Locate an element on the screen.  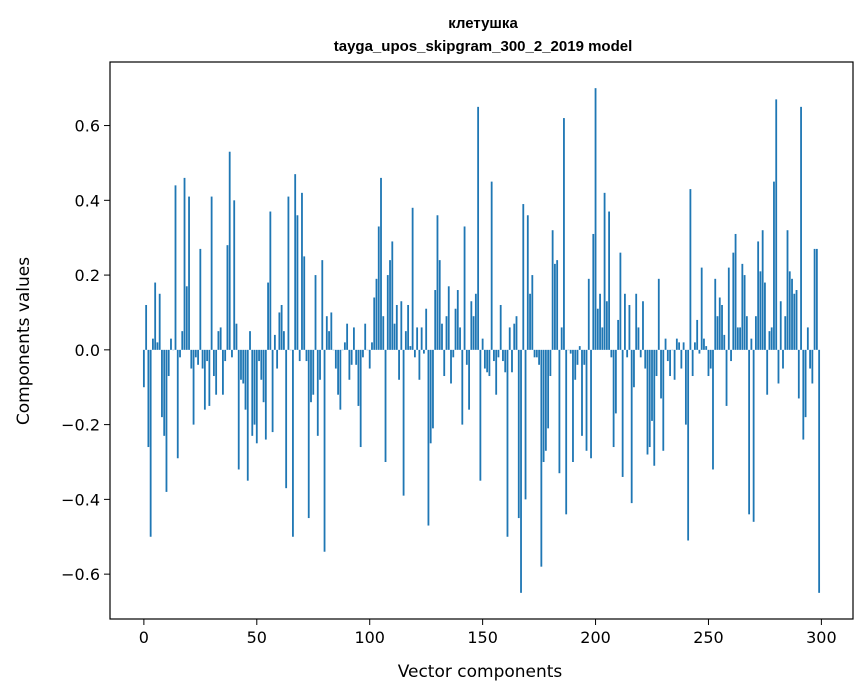
y-tick-label: 0.4 is located at coordinates (87, 200).